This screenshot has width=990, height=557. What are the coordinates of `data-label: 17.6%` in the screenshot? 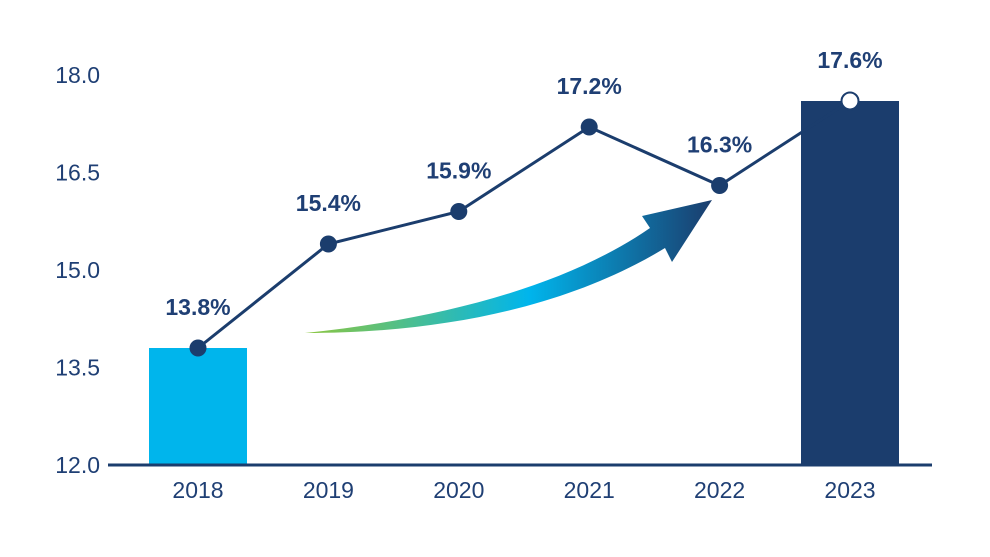 It's located at (849, 60).